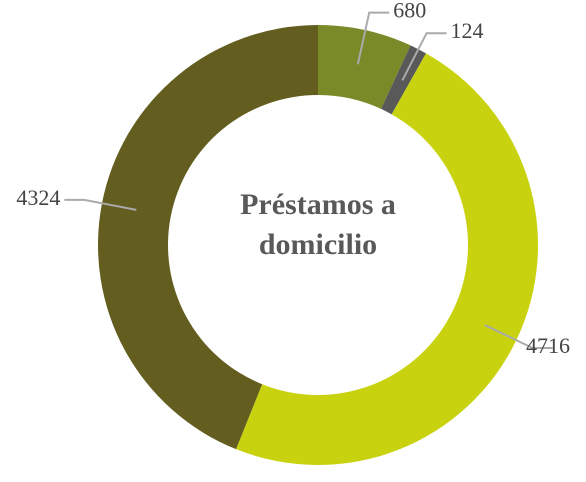  Describe the element at coordinates (318, 224) in the screenshot. I see `chart-title: Préstamos a domicilio` at that location.